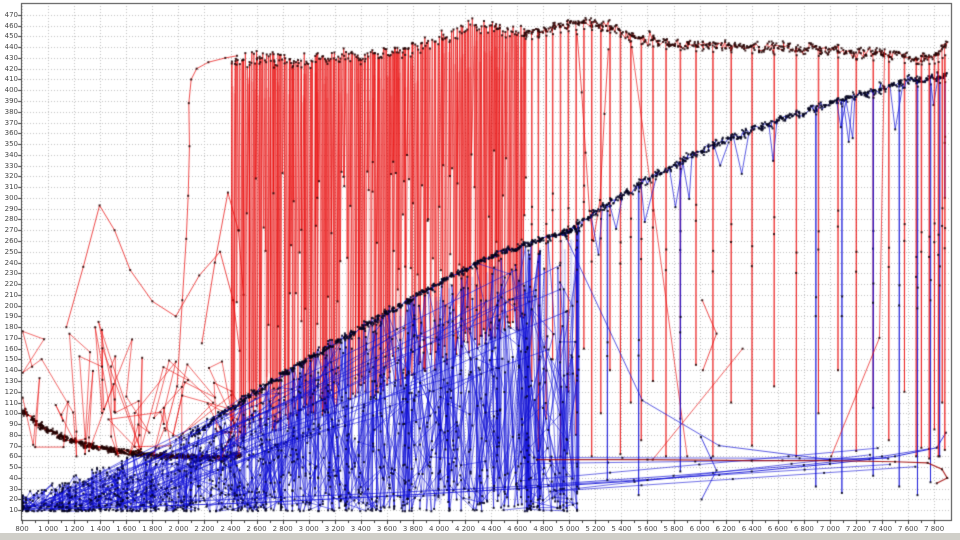  Describe the element at coordinates (480, 536) in the screenshot. I see `window-bottom-strip` at that location.